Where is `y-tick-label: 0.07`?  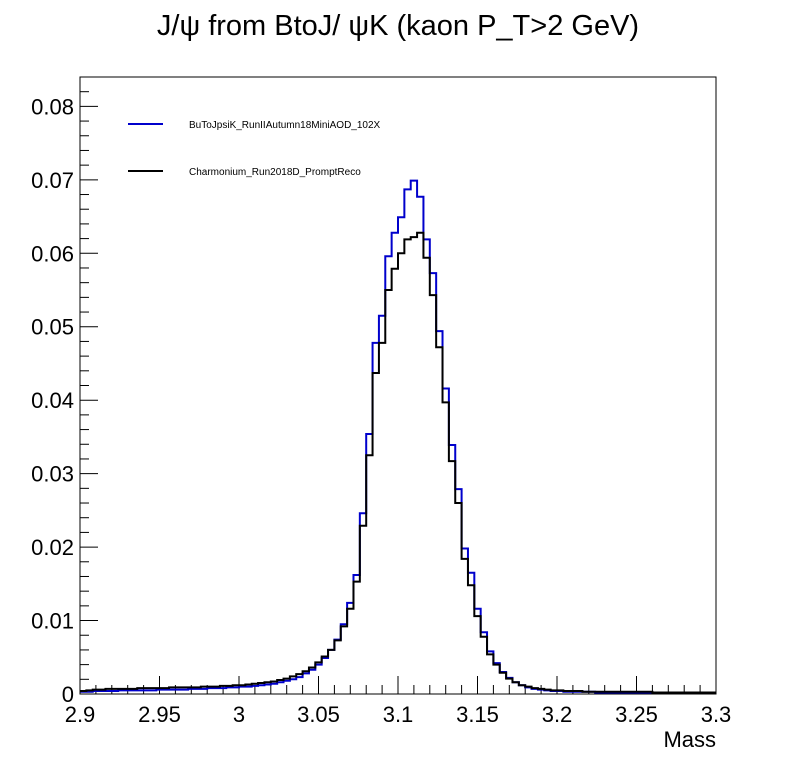 y-tick-label: 0.07 is located at coordinates (52, 180).